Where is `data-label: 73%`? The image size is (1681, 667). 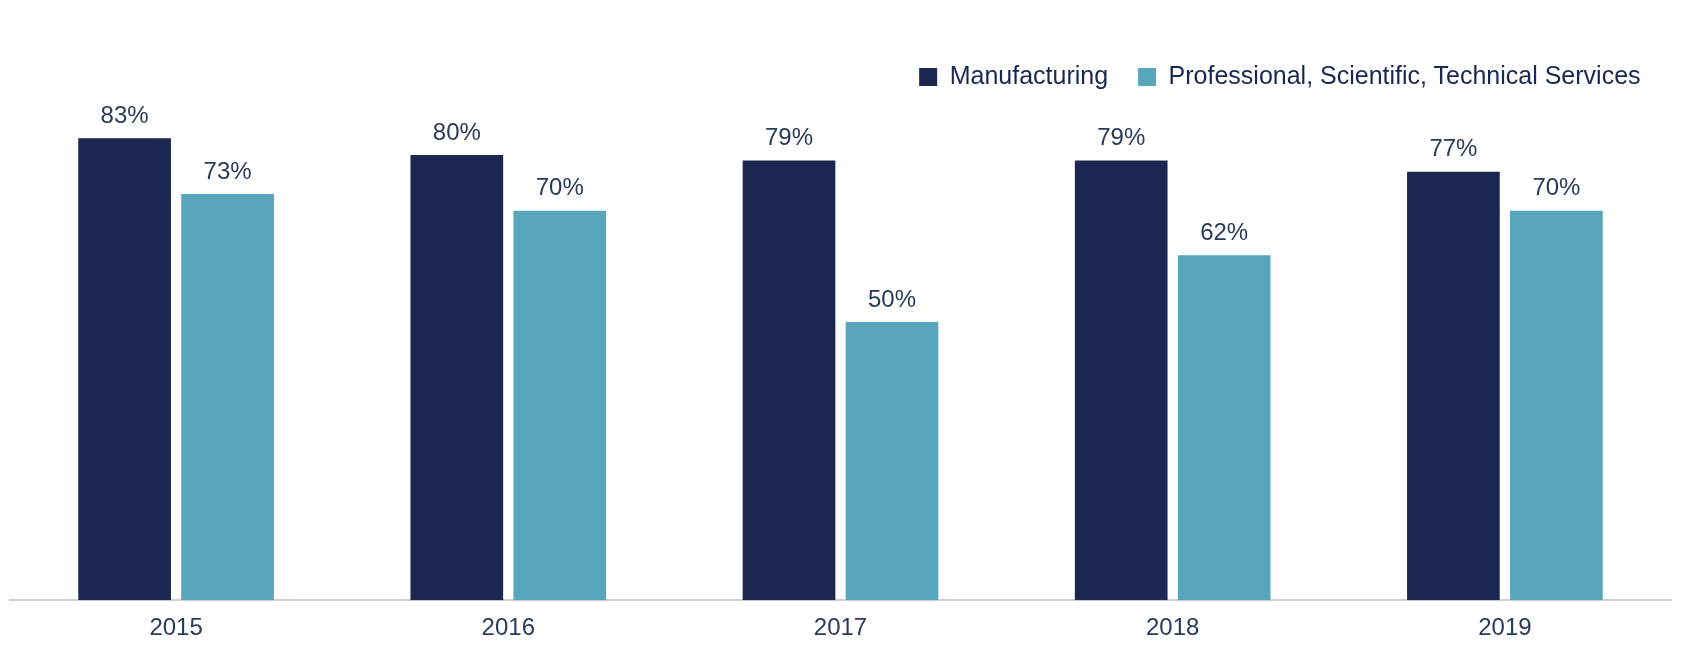 data-label: 73% is located at coordinates (227, 170).